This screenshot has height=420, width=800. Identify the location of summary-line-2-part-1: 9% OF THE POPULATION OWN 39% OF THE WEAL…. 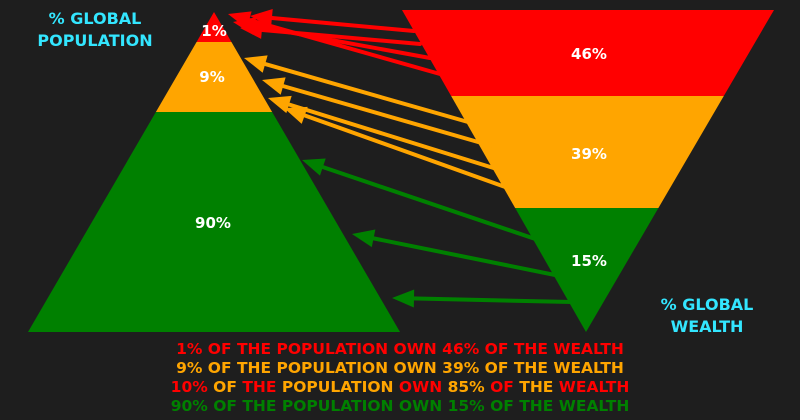
(400, 368).